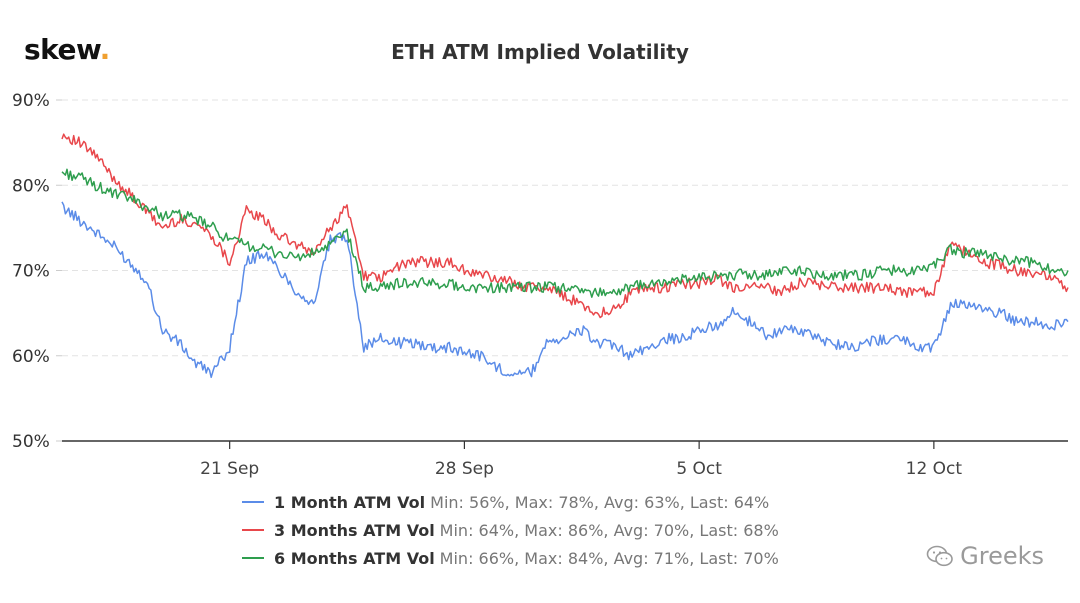 The width and height of the screenshot is (1080, 603). I want to click on wechat-icon, so click(939, 556).